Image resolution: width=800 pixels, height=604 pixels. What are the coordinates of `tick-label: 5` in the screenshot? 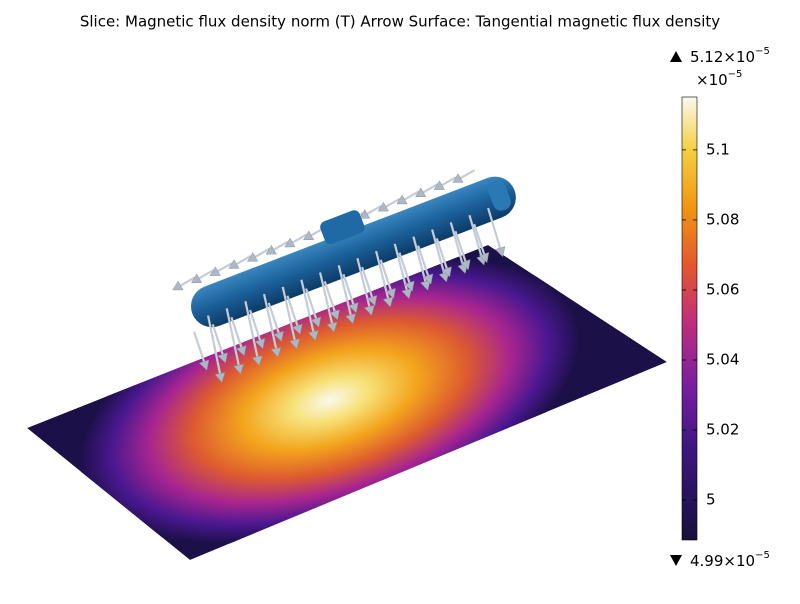 It's located at (711, 500).